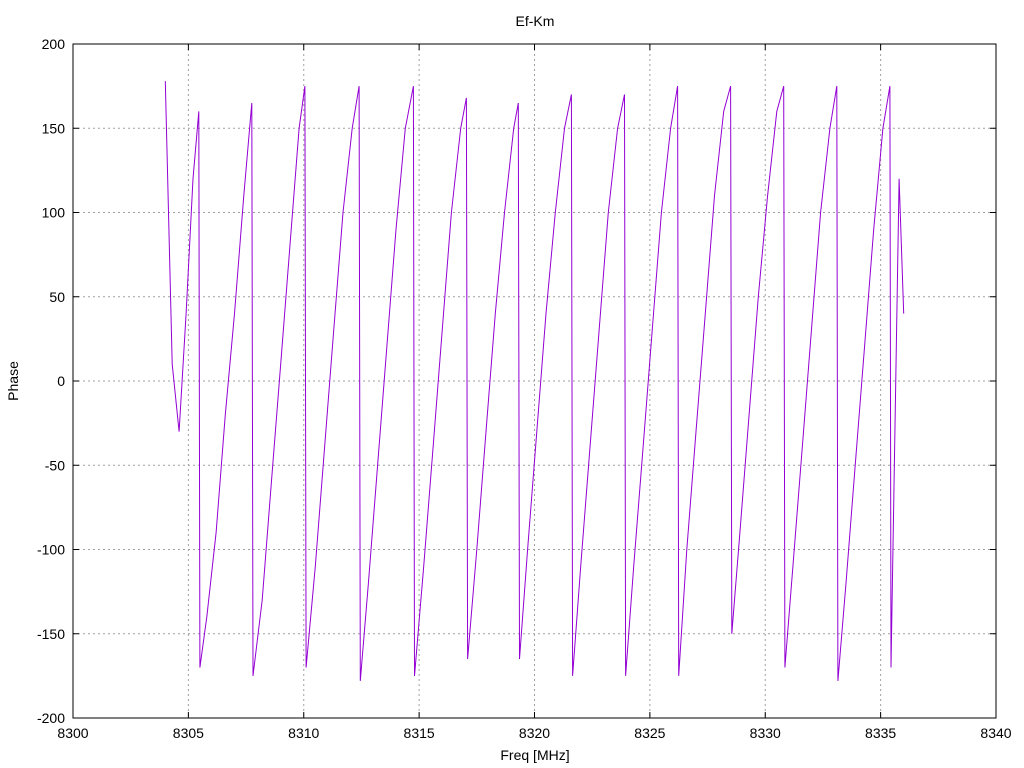  Describe the element at coordinates (54, 213) in the screenshot. I see `y-tick-label: 100` at that location.